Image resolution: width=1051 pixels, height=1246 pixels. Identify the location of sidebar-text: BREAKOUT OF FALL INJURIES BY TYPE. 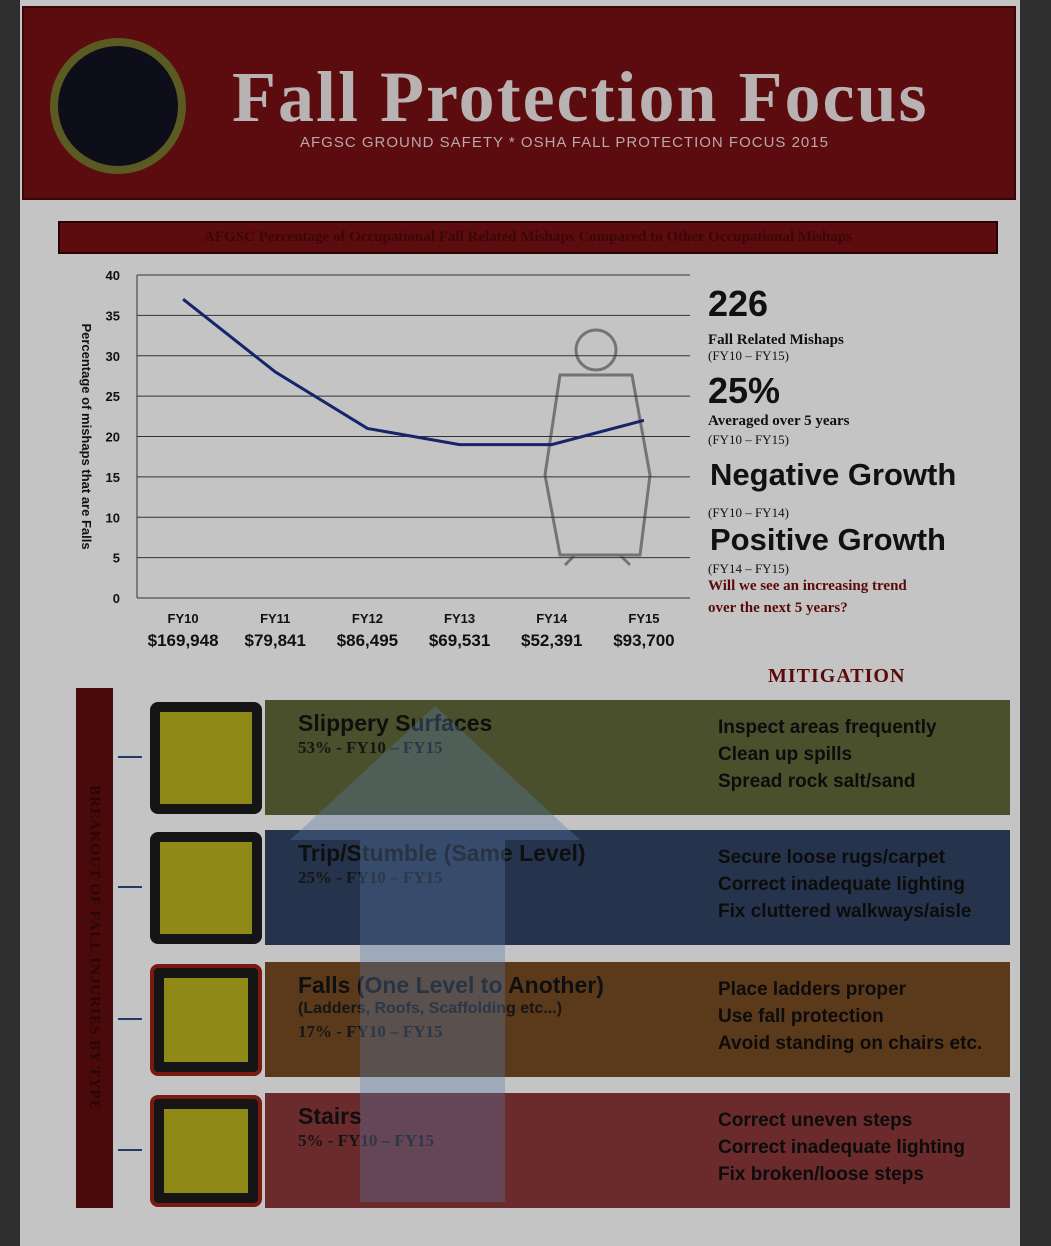
(94, 948).